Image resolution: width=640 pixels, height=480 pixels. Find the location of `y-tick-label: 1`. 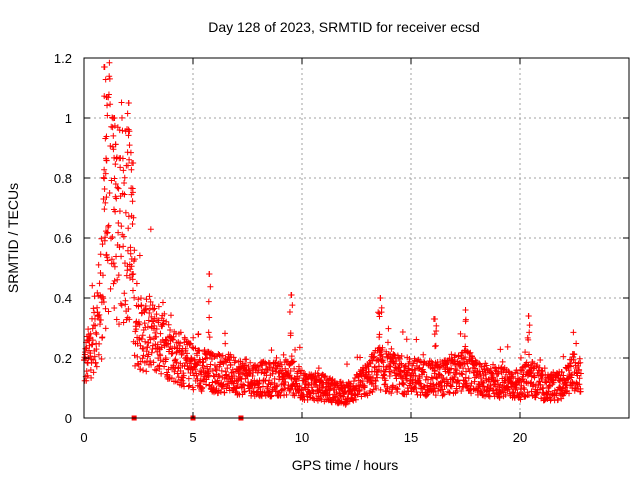

y-tick-label: 1 is located at coordinates (68, 118).